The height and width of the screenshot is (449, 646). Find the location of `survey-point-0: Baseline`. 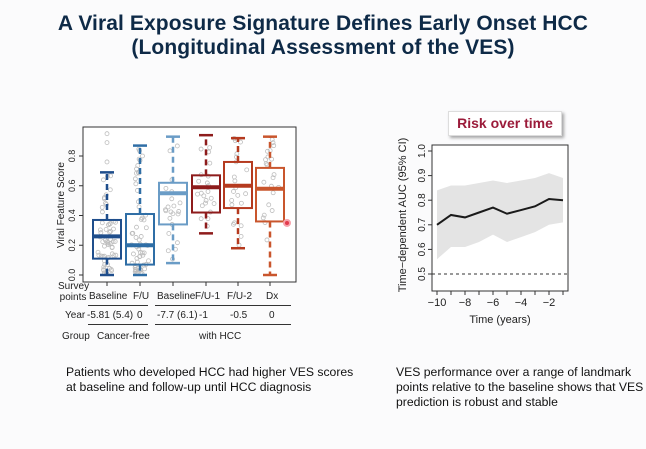

survey-point-0: Baseline is located at coordinates (108, 296).